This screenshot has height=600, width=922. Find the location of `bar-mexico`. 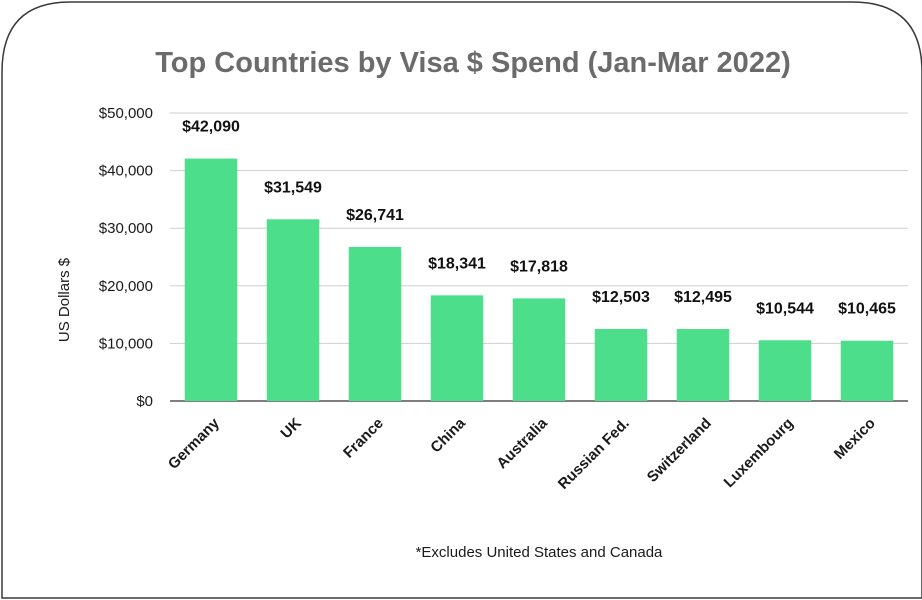

bar-mexico is located at coordinates (867, 370).